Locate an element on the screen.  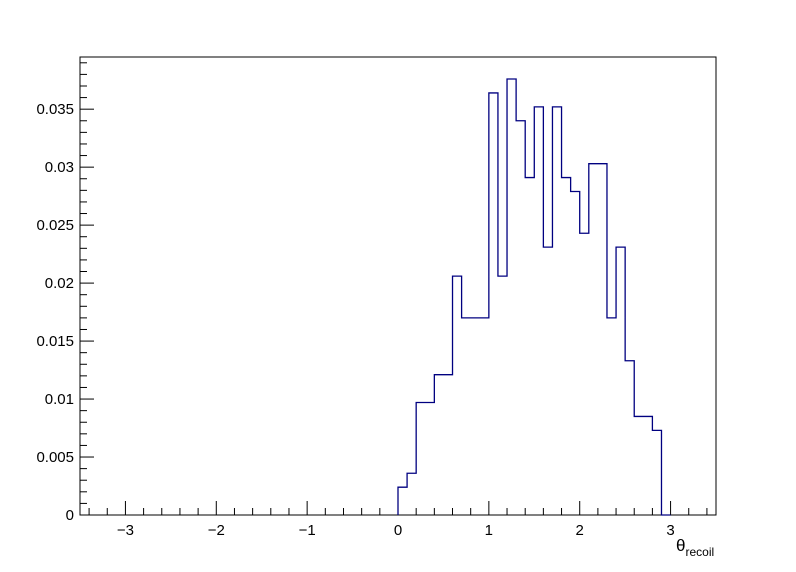
y-tick-label: 0.015 is located at coordinates (55, 341).